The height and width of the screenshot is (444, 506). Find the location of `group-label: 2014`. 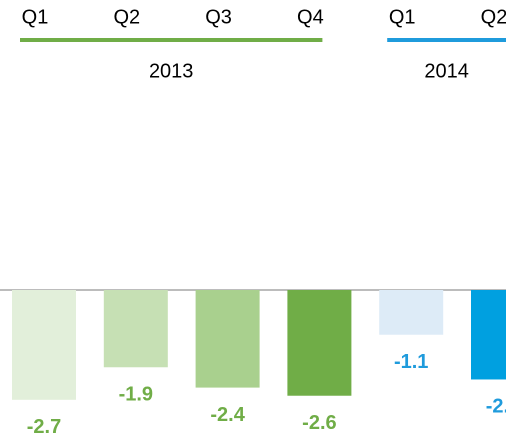

group-label: 2014 is located at coordinates (446, 71).